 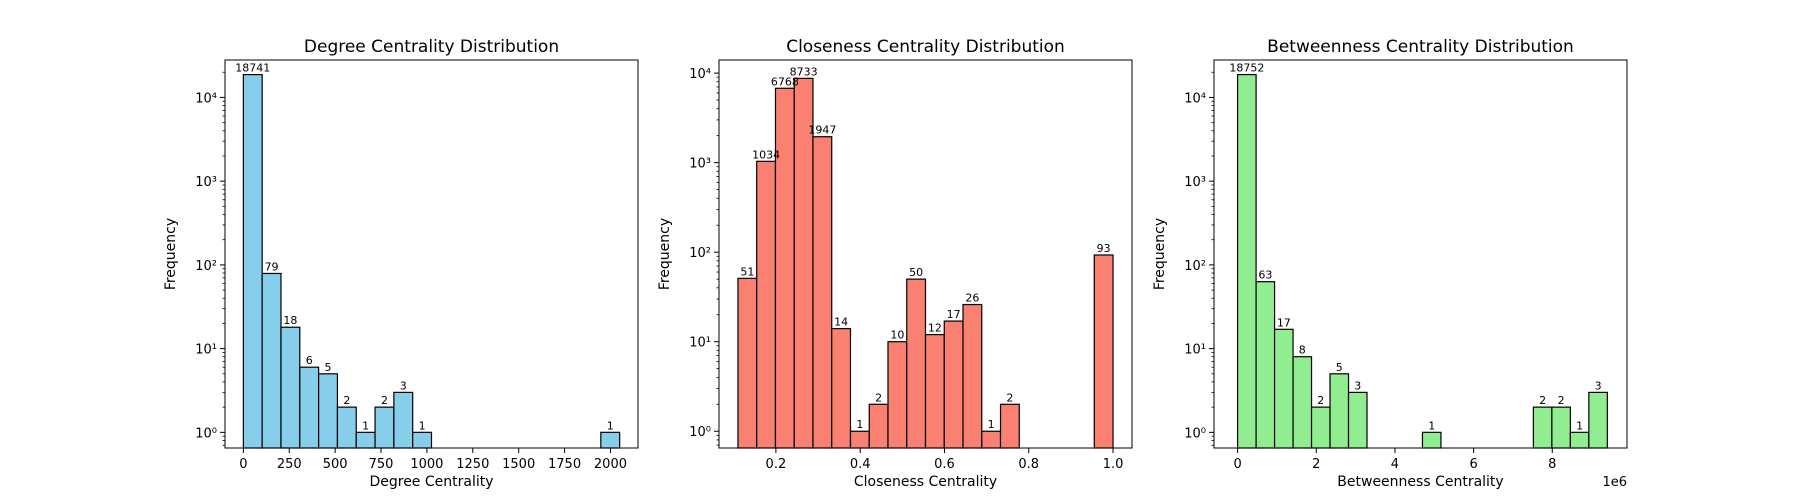 What do you see at coordinates (272, 266) in the screenshot?
I see `degree-bar-label: 79` at bounding box center [272, 266].